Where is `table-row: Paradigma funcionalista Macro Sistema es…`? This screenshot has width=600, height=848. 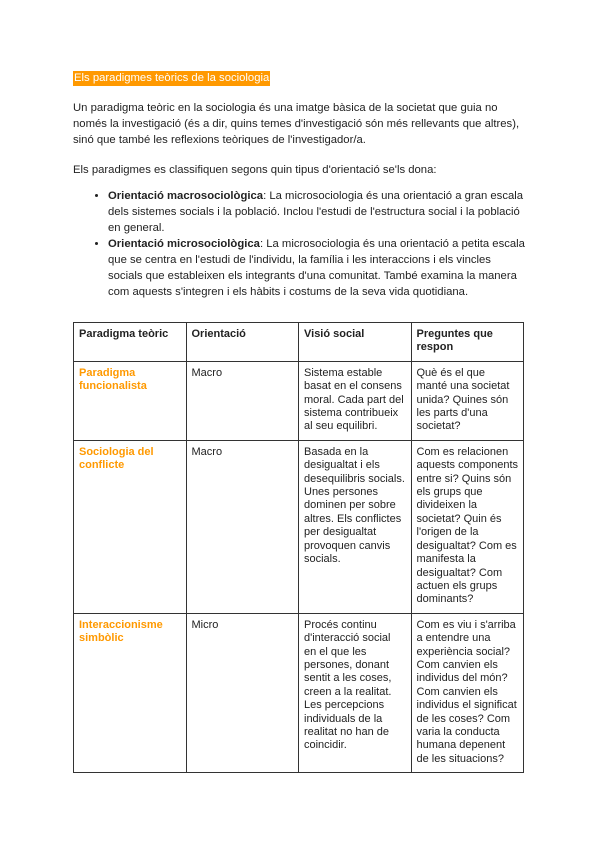 table-row: Paradigma funcionalista Macro Sistema es… is located at coordinates (298, 400).